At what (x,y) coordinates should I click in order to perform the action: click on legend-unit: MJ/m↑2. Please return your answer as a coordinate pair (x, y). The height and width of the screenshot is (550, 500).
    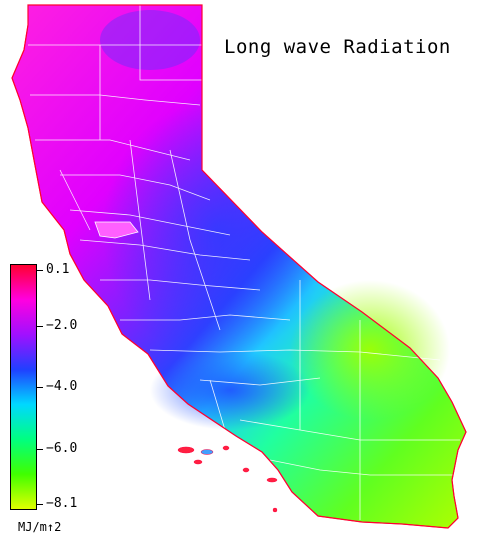
    Looking at the image, I should click on (40, 527).